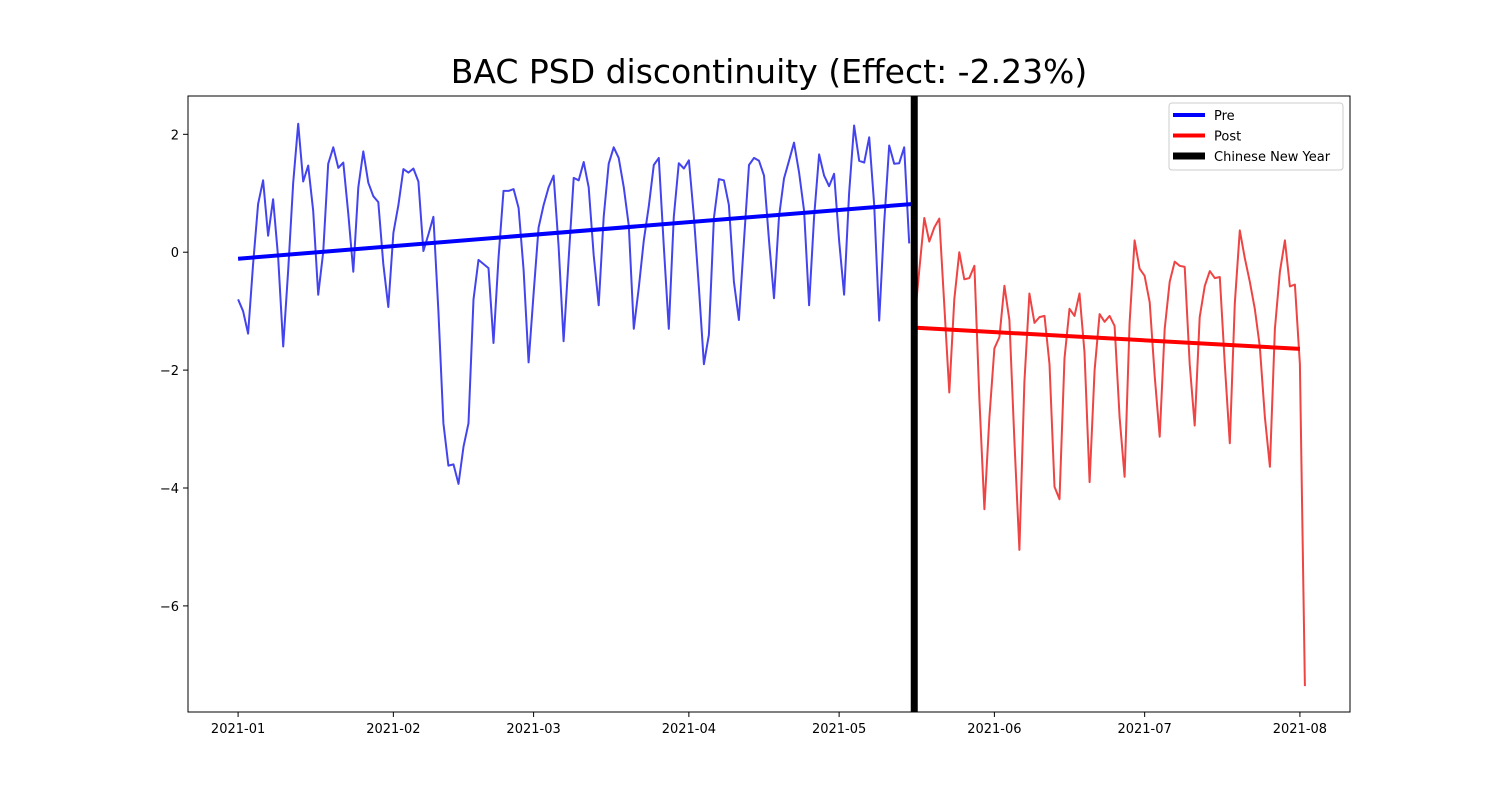 This screenshot has height=800, width=1500. What do you see at coordinates (1224, 116) in the screenshot?
I see `legend-label-0: Pre` at bounding box center [1224, 116].